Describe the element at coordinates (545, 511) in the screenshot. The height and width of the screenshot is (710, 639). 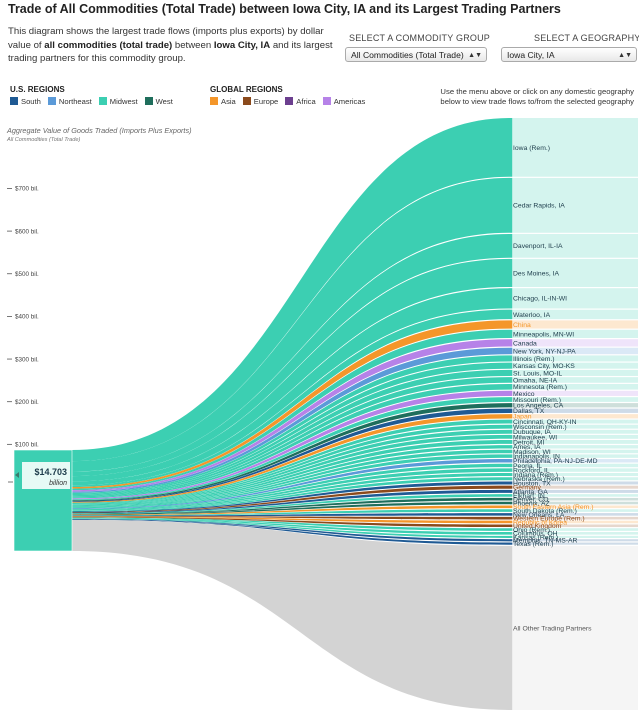
I see `partner-label: South Dakota (Rem.)` at that location.